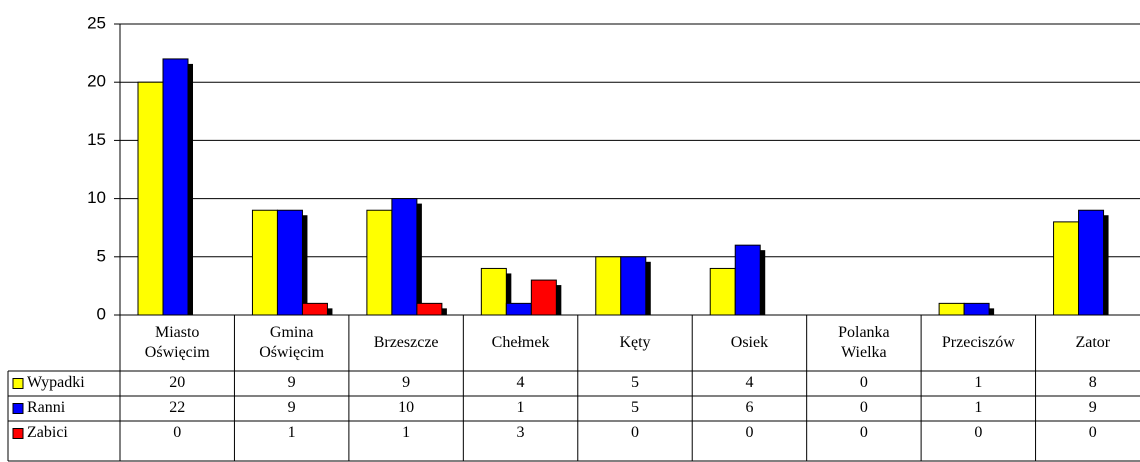 This screenshot has width=1140, height=462. Describe the element at coordinates (864, 342) in the screenshot. I see `x-tick-label: Polanka Wielka` at that location.